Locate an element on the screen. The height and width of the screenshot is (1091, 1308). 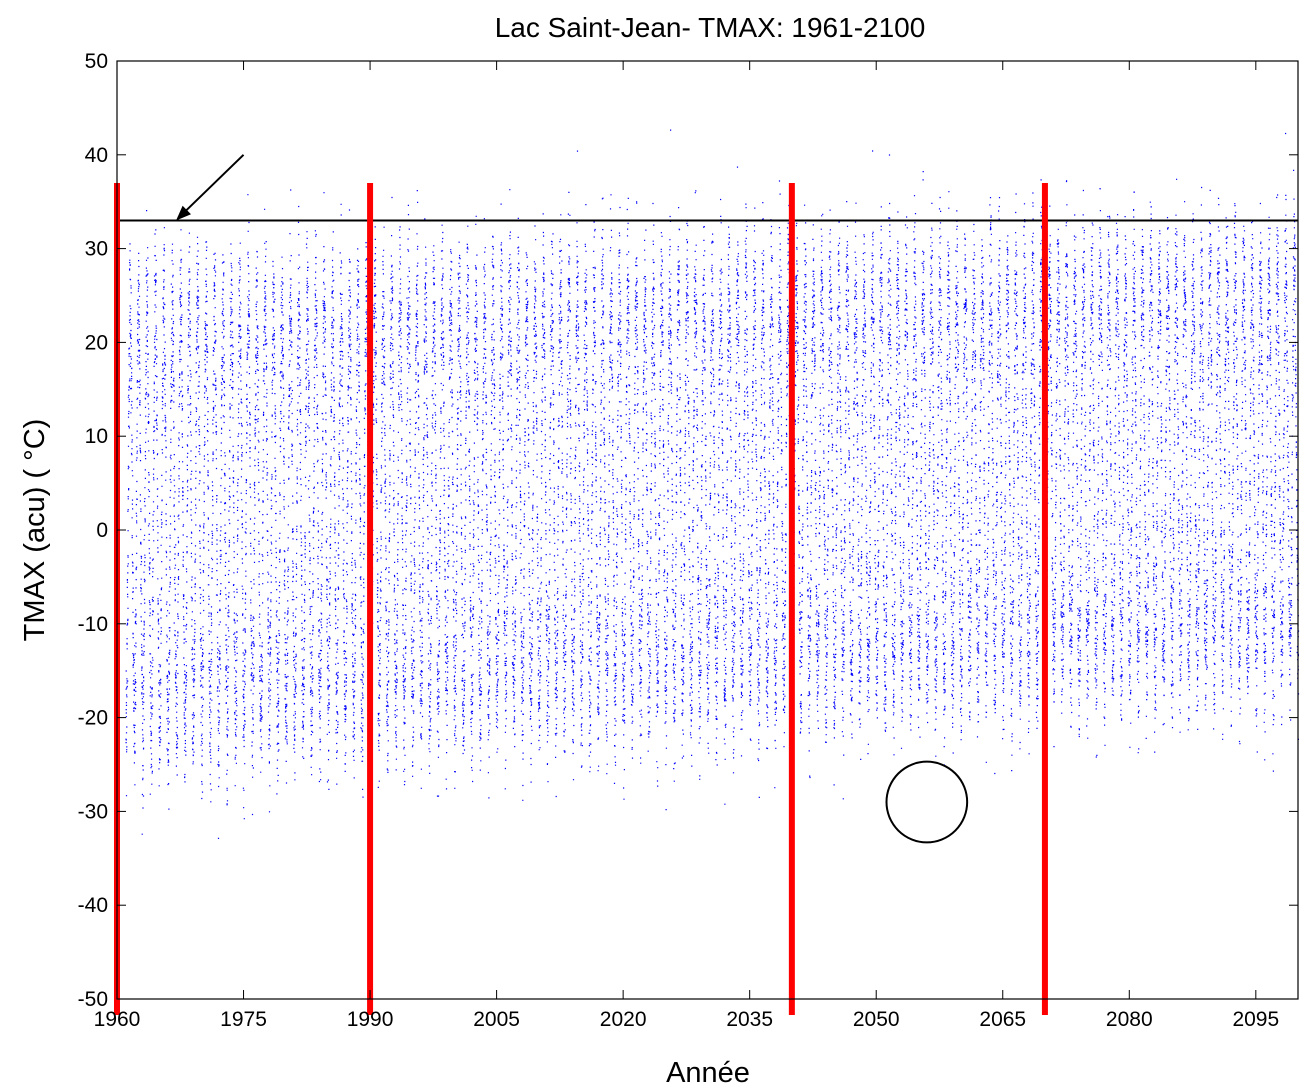
annotation-arrow-shaft is located at coordinates (213, 185).